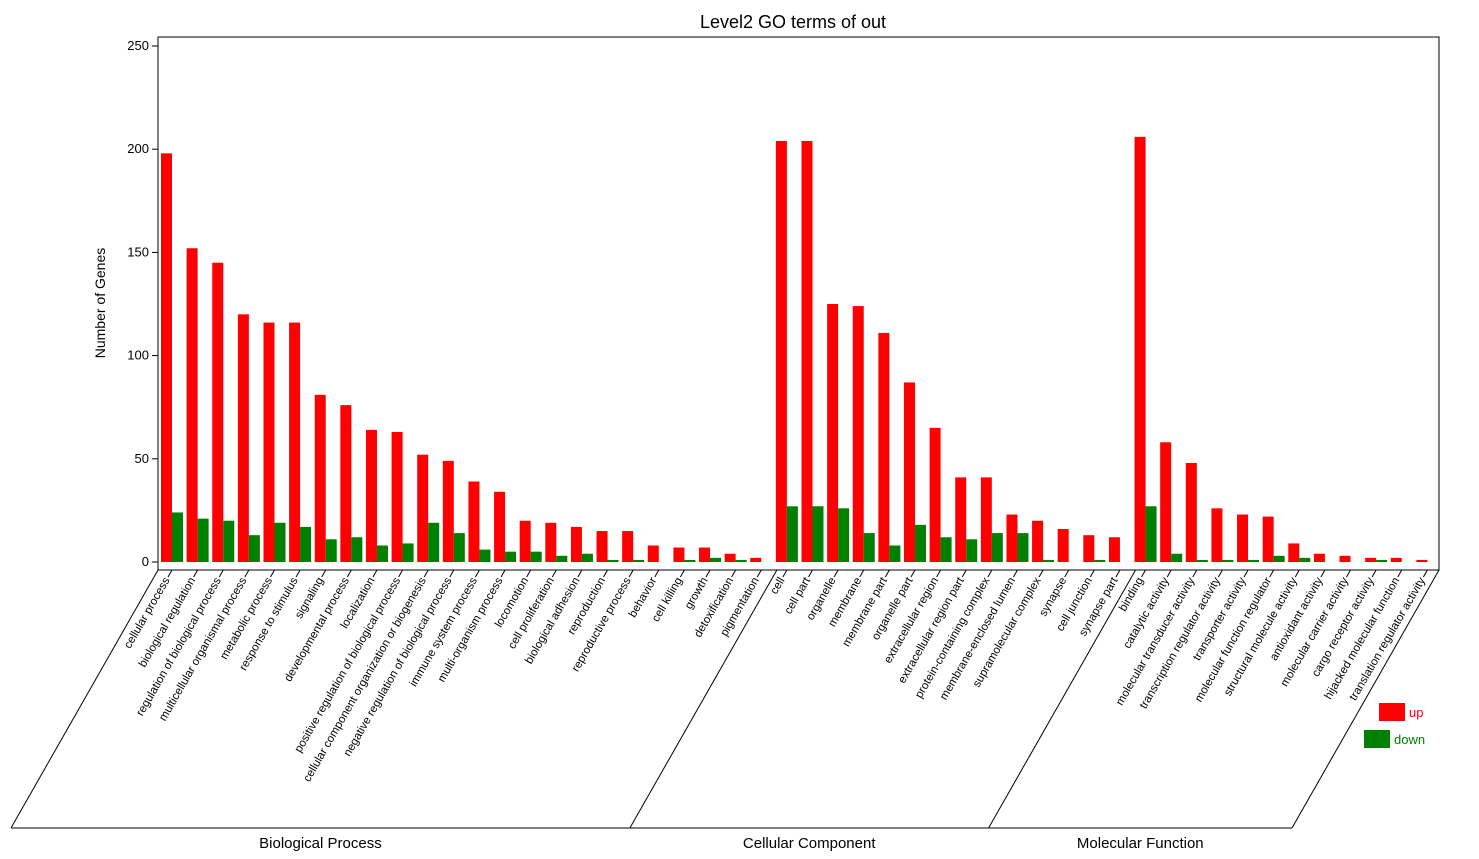 The height and width of the screenshot is (859, 1479). Describe the element at coordinates (1392, 712) in the screenshot. I see `legend-swatch-up` at that location.